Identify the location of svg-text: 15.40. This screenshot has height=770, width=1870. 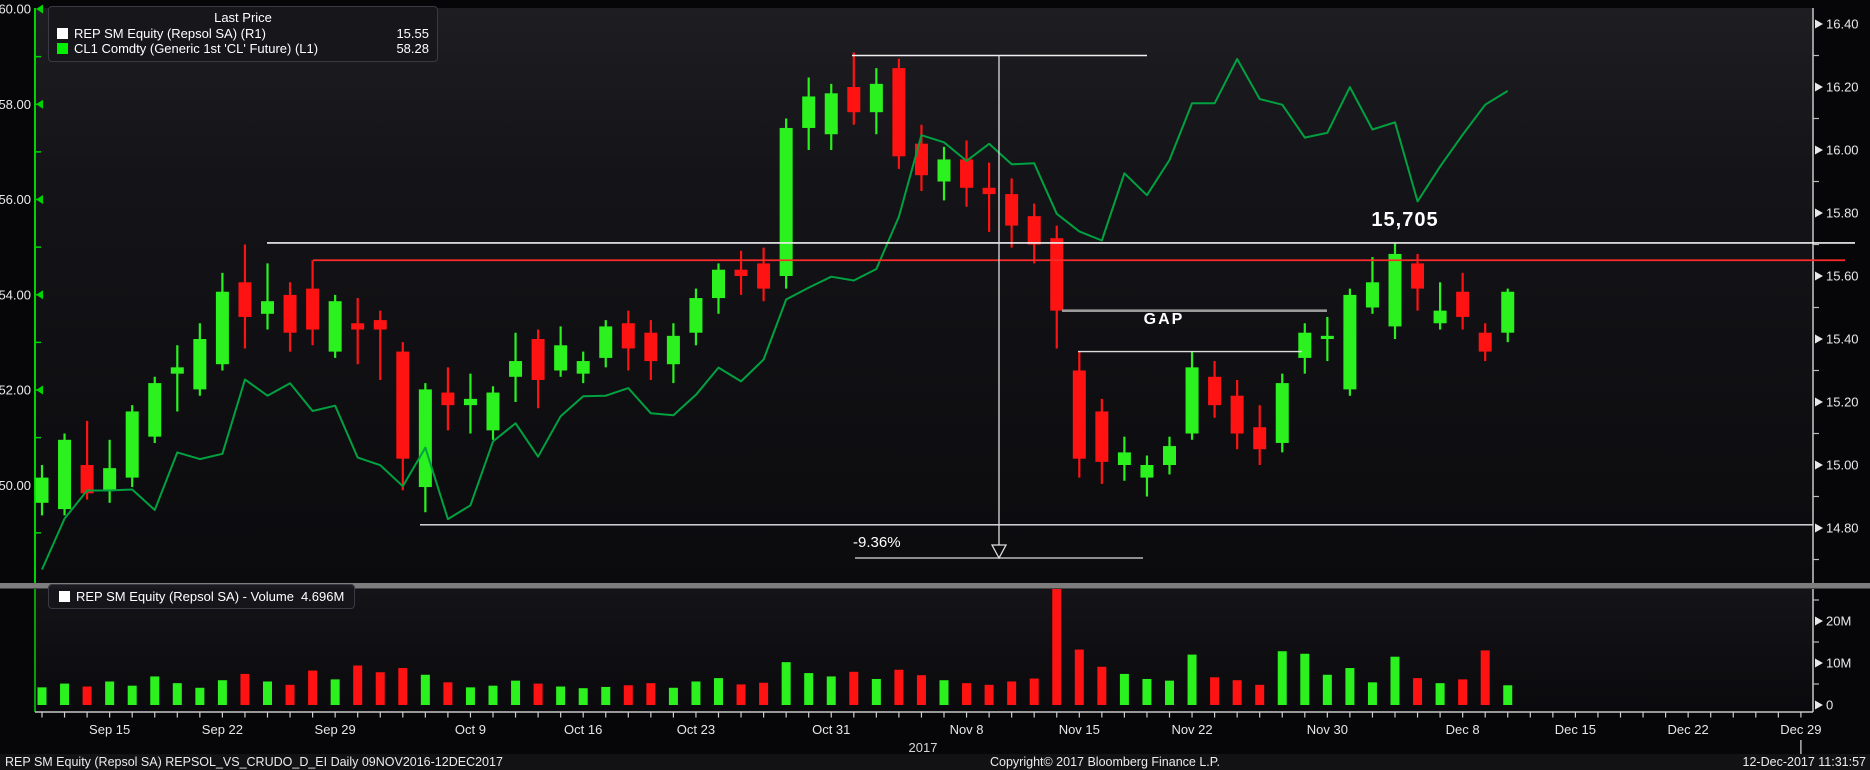
(1842, 339).